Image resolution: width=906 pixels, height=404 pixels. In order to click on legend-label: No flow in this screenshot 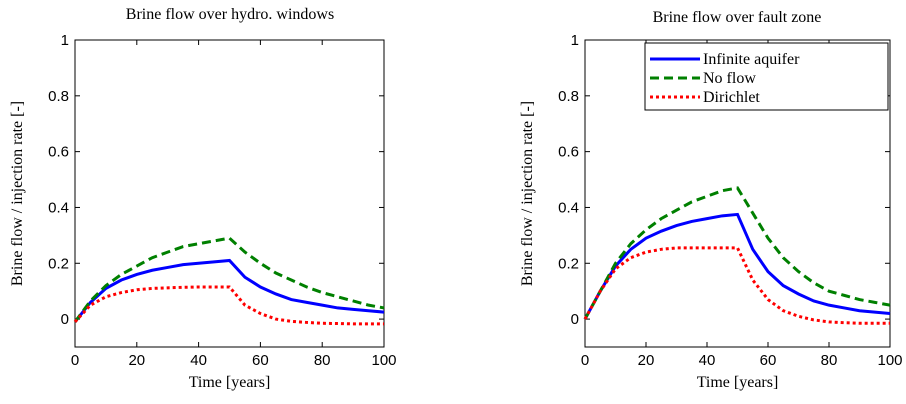, I will do `click(729, 78)`.